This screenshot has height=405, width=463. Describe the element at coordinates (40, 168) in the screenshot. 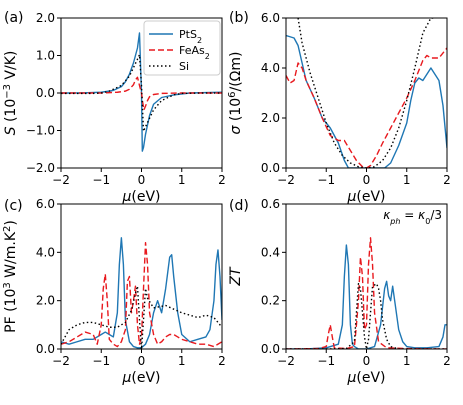

I see `y-tick-label: −2.0` at that location.